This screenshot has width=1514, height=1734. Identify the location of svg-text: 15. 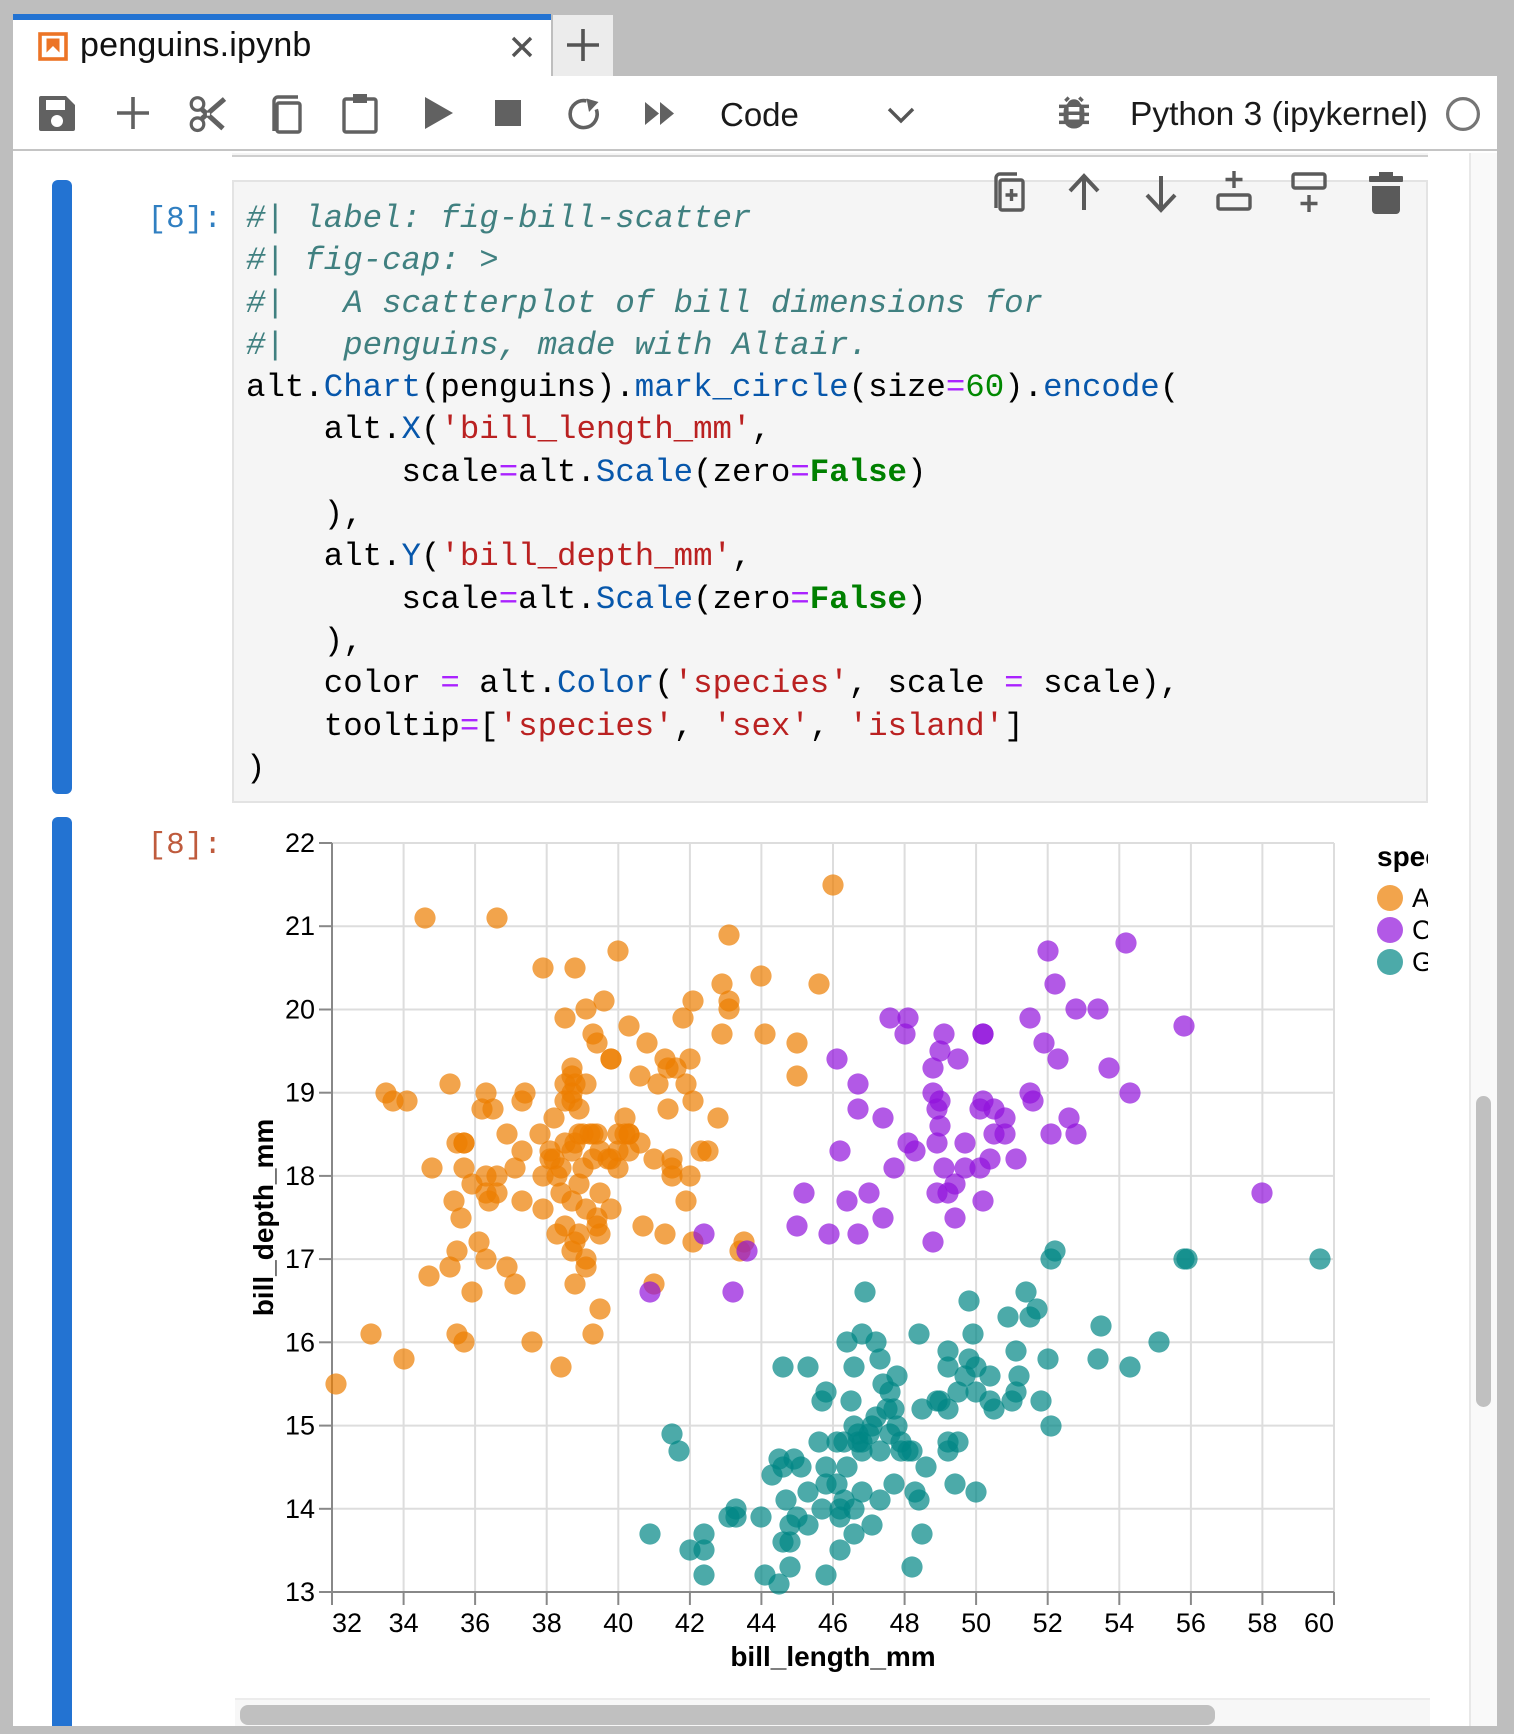
(300, 1426).